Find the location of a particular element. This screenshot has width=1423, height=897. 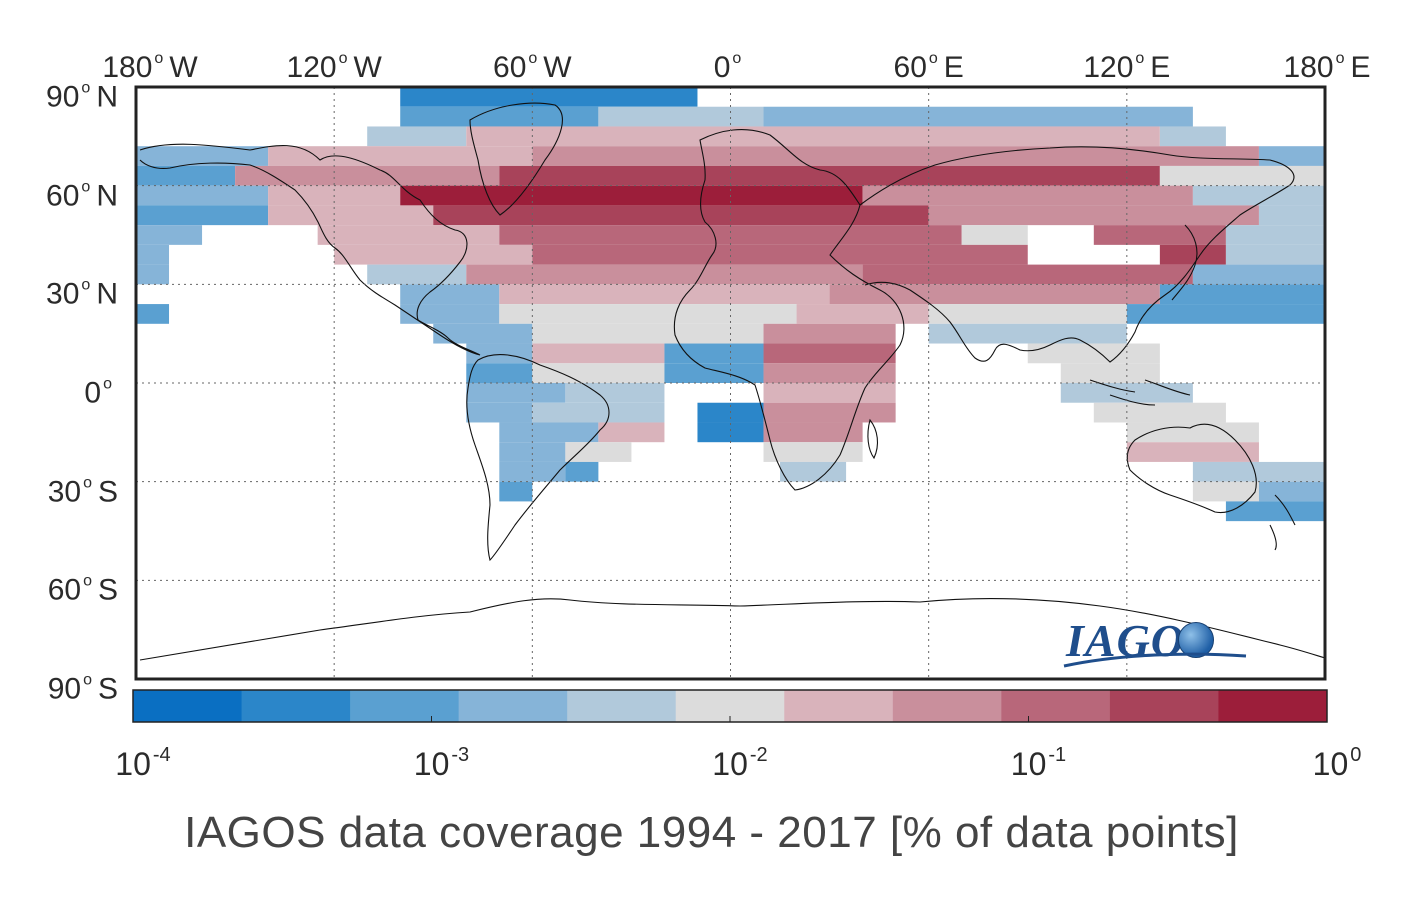

south-america-coastline is located at coordinates (538, 458).